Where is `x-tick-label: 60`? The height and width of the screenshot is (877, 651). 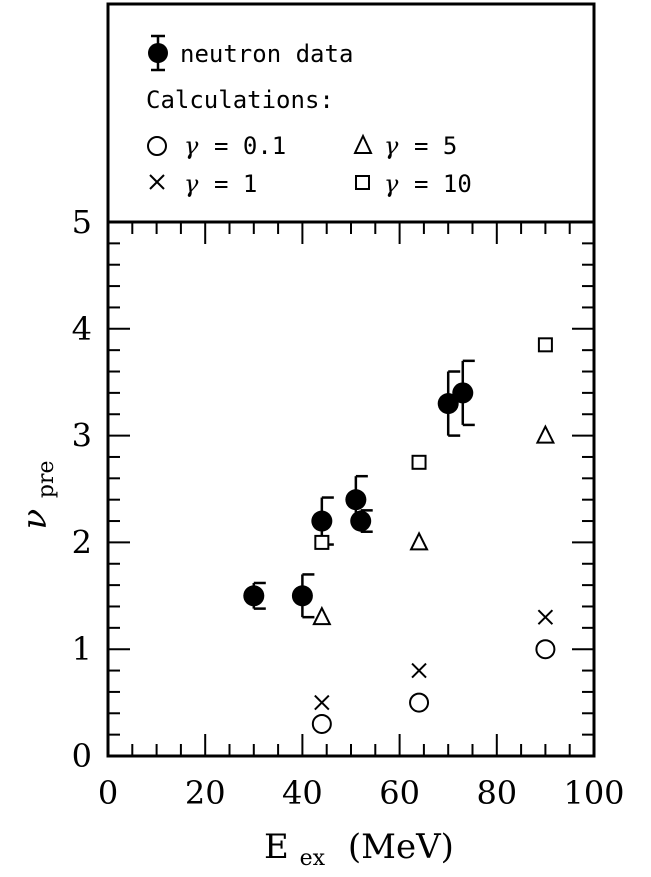 x-tick-label: 60 is located at coordinates (399, 793).